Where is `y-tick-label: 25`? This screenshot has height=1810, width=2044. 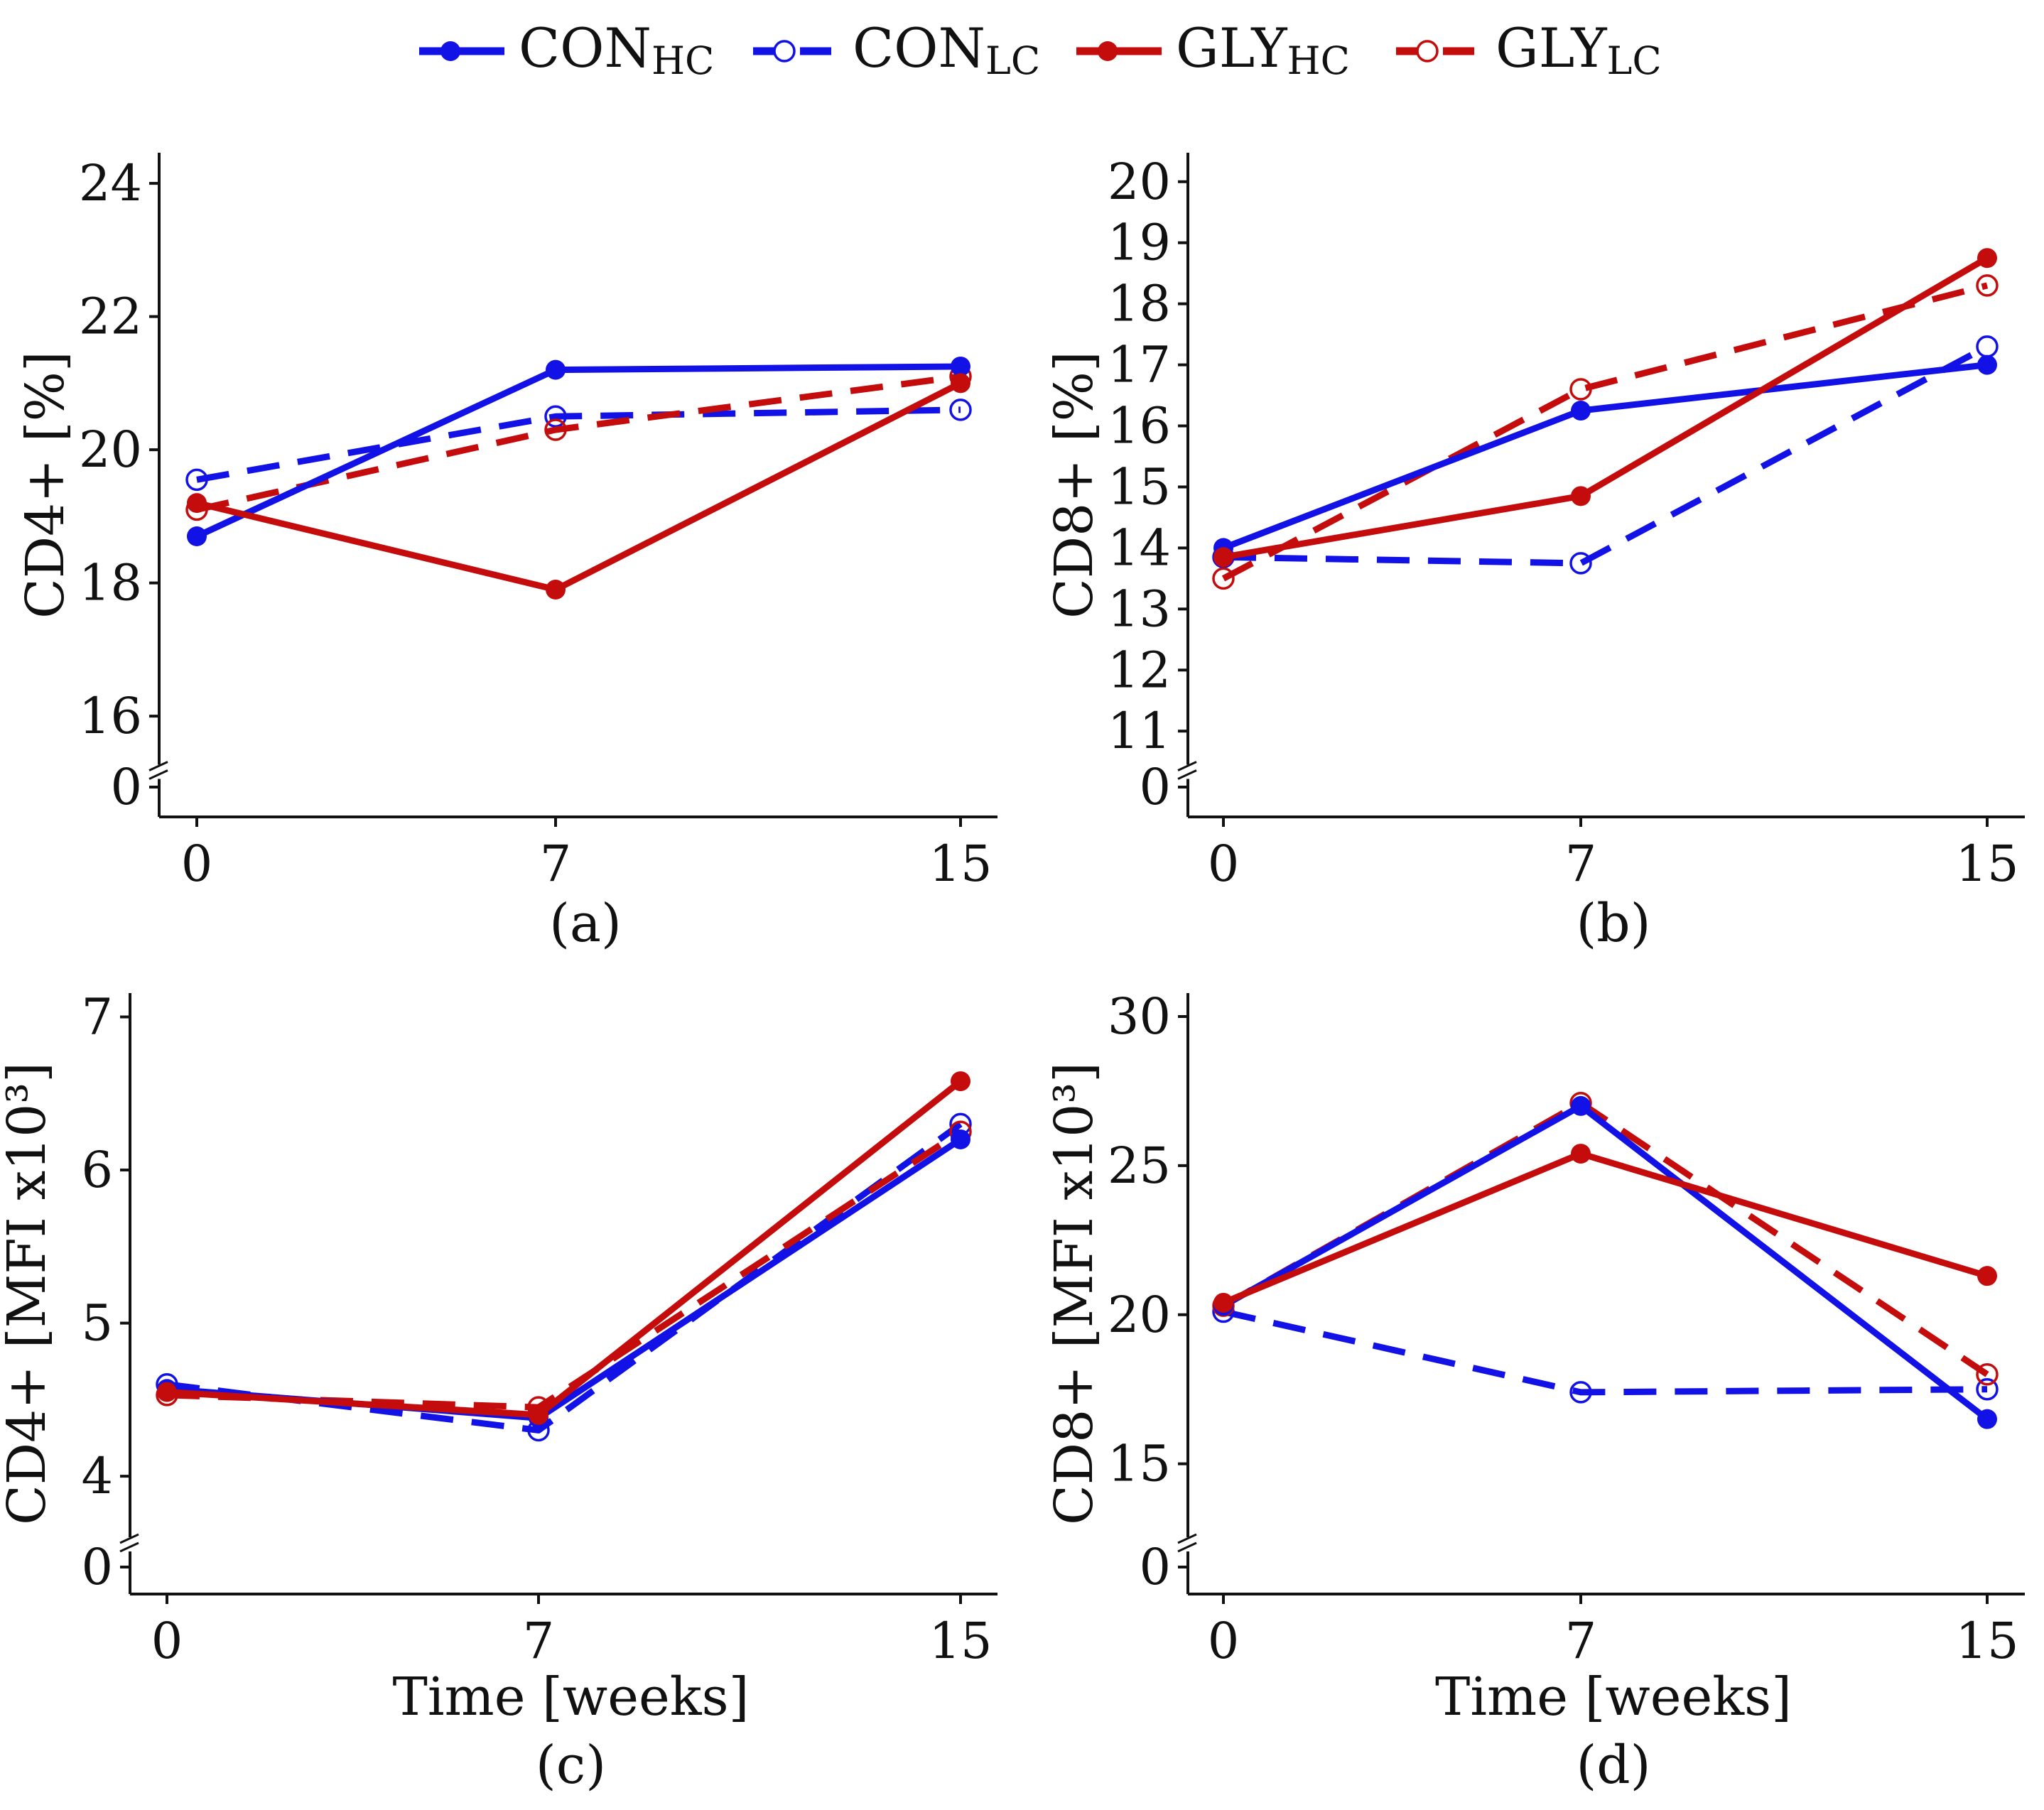 y-tick-label: 25 is located at coordinates (1139, 1166).